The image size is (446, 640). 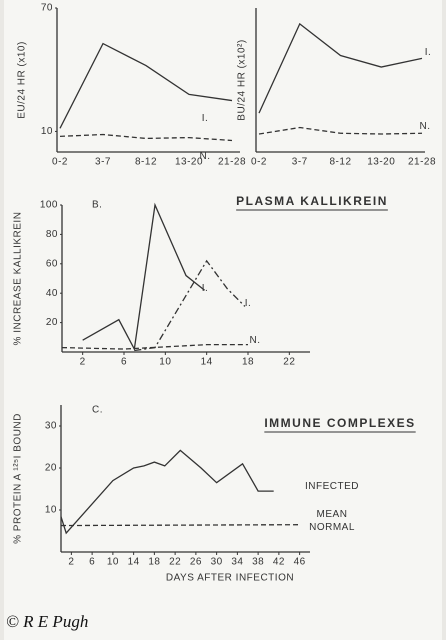 I want to click on panel-label: B., so click(x=97, y=205).